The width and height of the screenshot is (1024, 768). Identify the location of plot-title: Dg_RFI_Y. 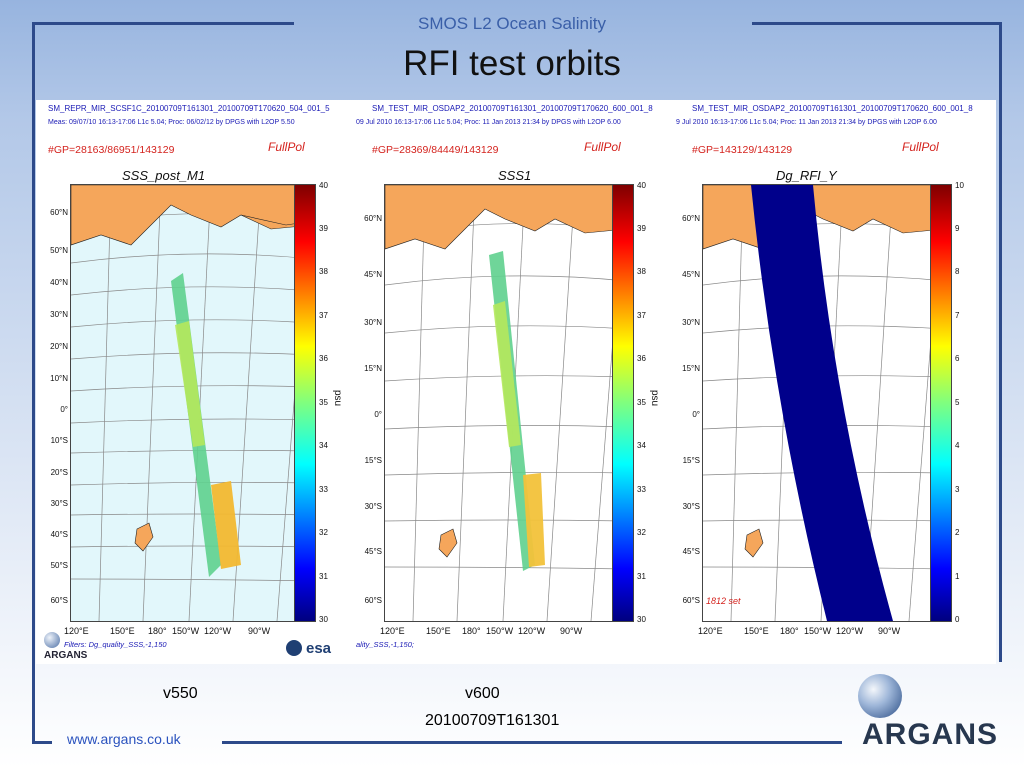
(806, 175).